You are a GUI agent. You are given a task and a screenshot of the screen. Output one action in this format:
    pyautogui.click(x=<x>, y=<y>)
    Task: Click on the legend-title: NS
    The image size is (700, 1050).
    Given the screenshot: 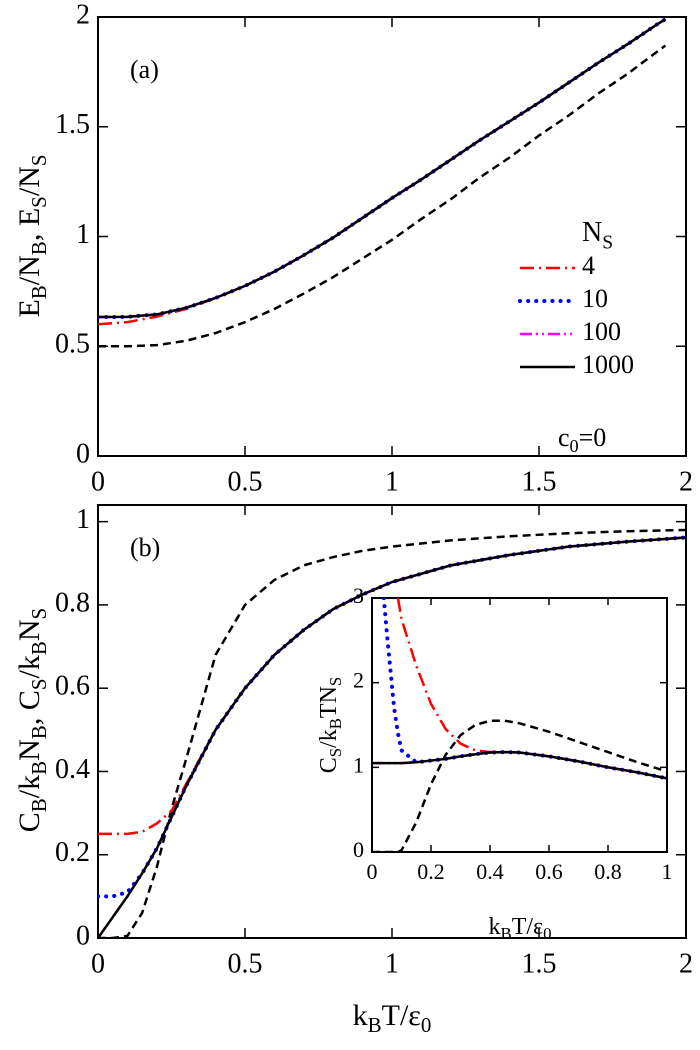 What is the action you would take?
    pyautogui.click(x=597, y=234)
    